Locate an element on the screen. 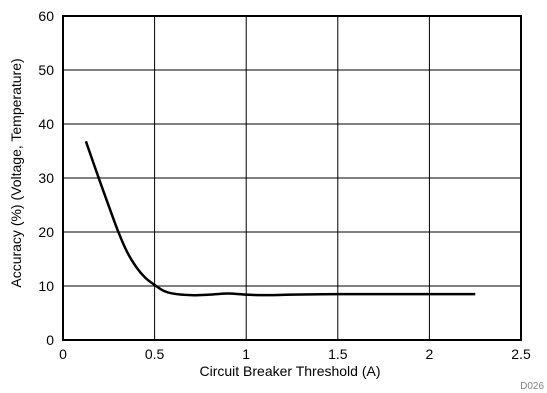 The height and width of the screenshot is (393, 547). y-tick-label: 30 is located at coordinates (46, 178).